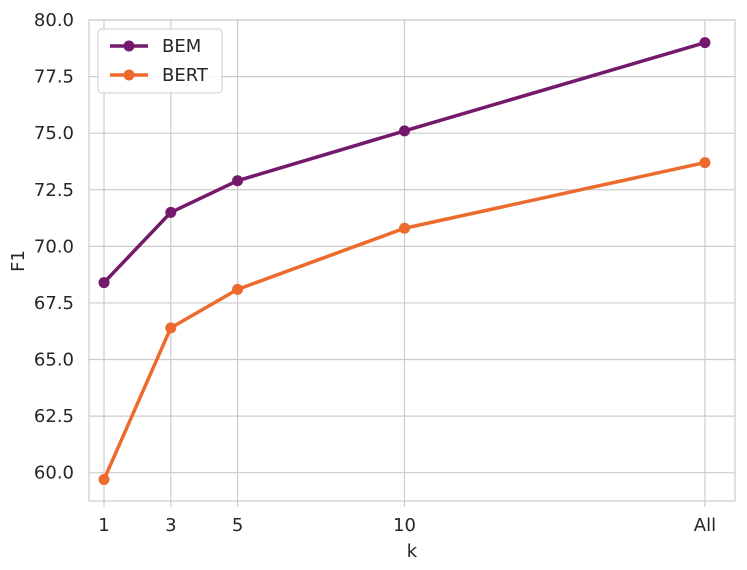  I want to click on legend-marker-bem, so click(129, 46).